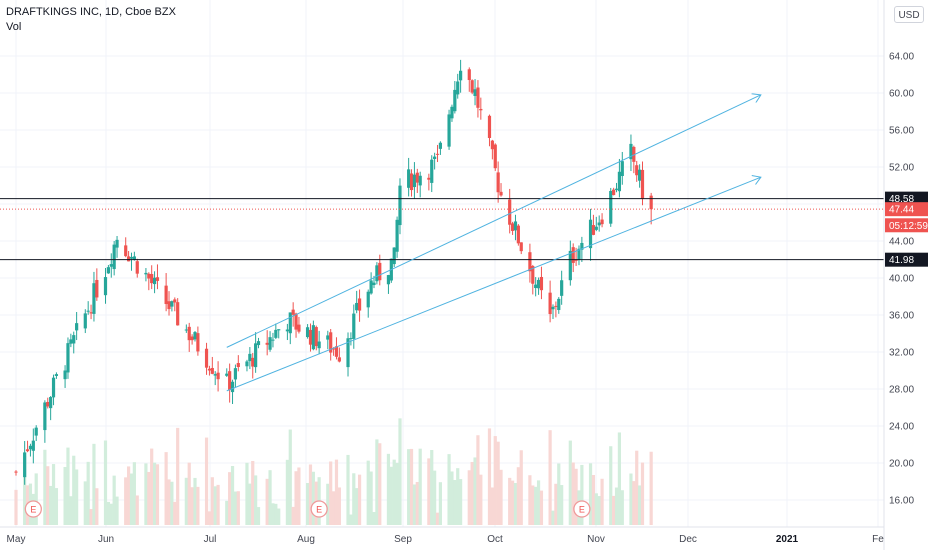 This screenshot has width=932, height=550. What do you see at coordinates (909, 14) in the screenshot?
I see `currency-button: USD` at bounding box center [909, 14].